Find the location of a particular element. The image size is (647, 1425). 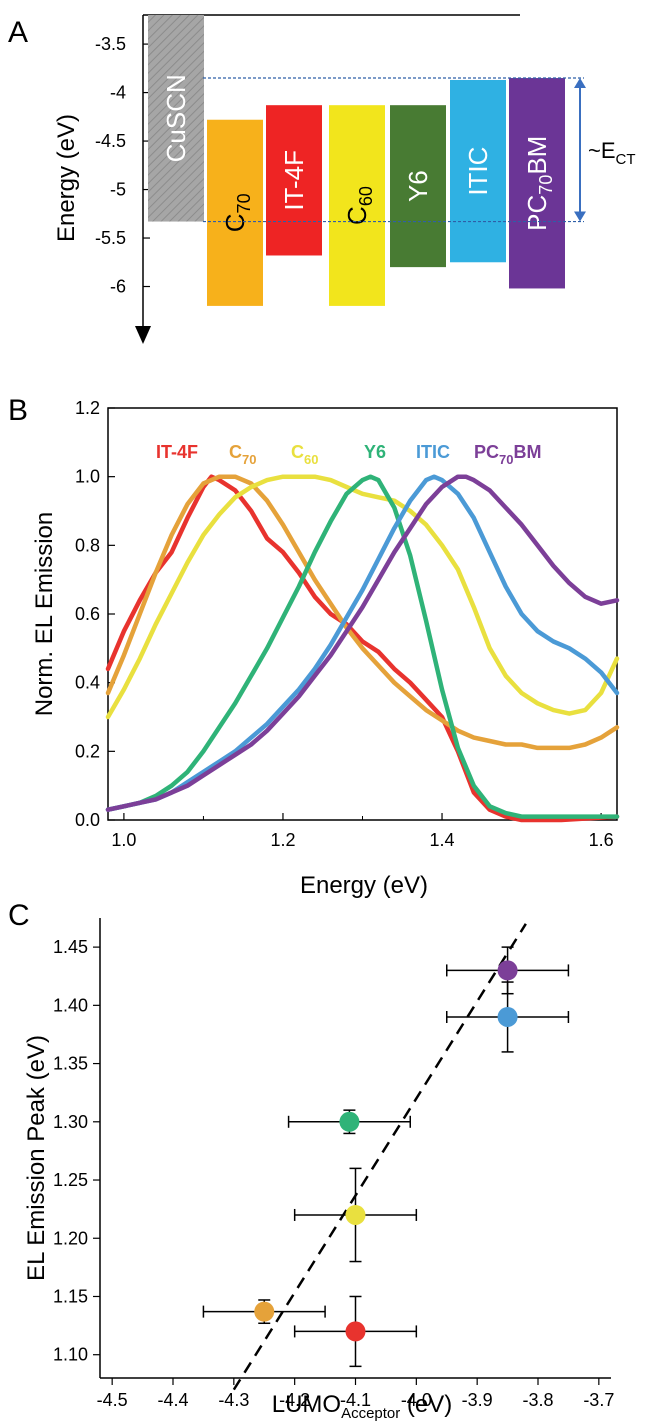

energy-bar-label-tail: BM is located at coordinates (537, 155).